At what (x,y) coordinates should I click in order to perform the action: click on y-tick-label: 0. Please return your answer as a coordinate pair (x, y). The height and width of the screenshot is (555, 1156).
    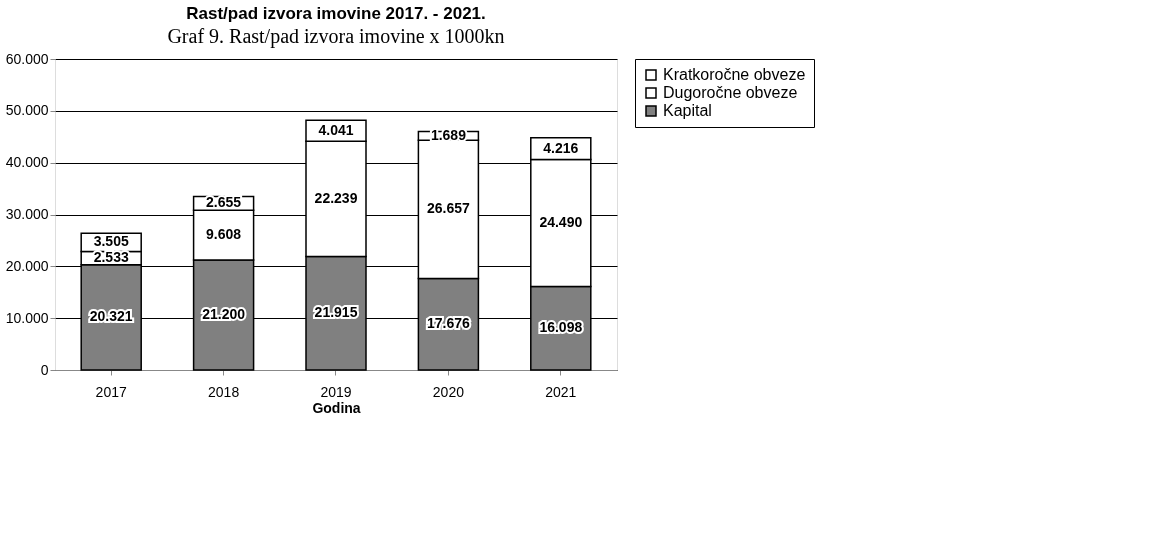
    Looking at the image, I should click on (44, 369).